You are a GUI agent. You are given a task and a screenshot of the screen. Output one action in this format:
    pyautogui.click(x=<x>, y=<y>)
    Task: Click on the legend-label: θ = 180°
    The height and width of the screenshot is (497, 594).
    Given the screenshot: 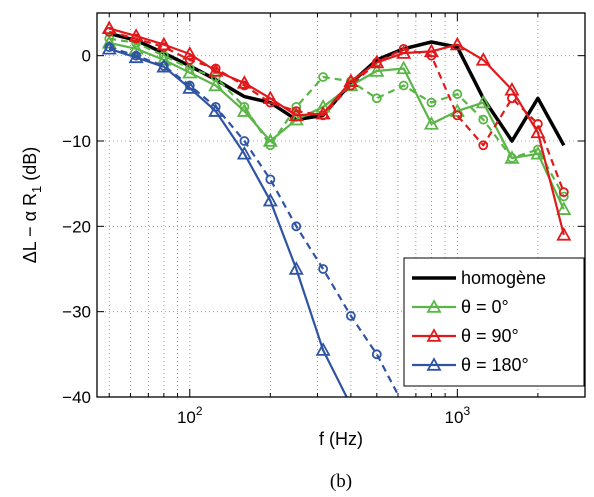 What is the action you would take?
    pyautogui.click(x=495, y=365)
    